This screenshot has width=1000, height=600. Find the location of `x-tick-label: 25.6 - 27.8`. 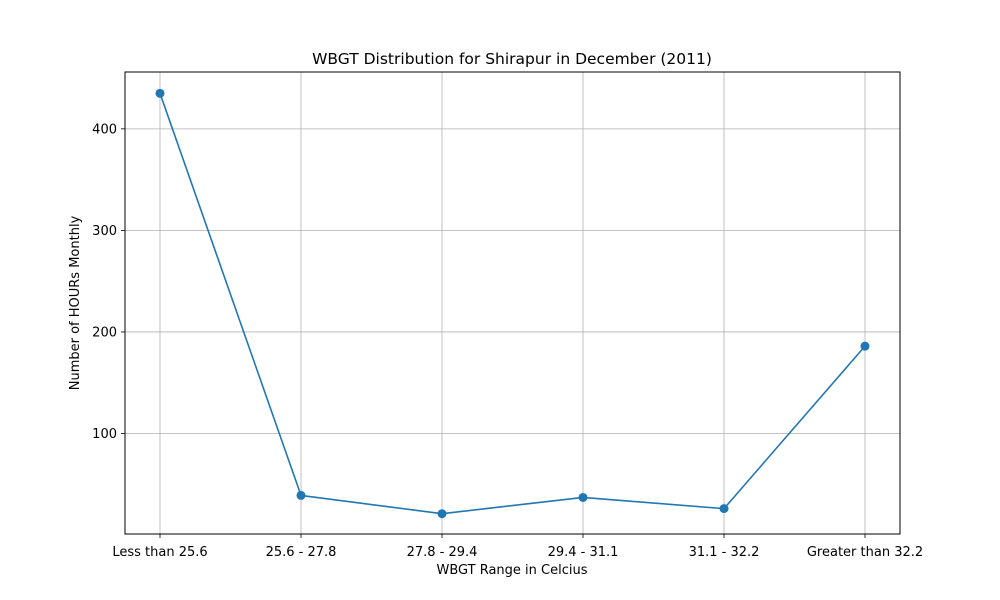

x-tick-label: 25.6 - 27.8 is located at coordinates (301, 552).